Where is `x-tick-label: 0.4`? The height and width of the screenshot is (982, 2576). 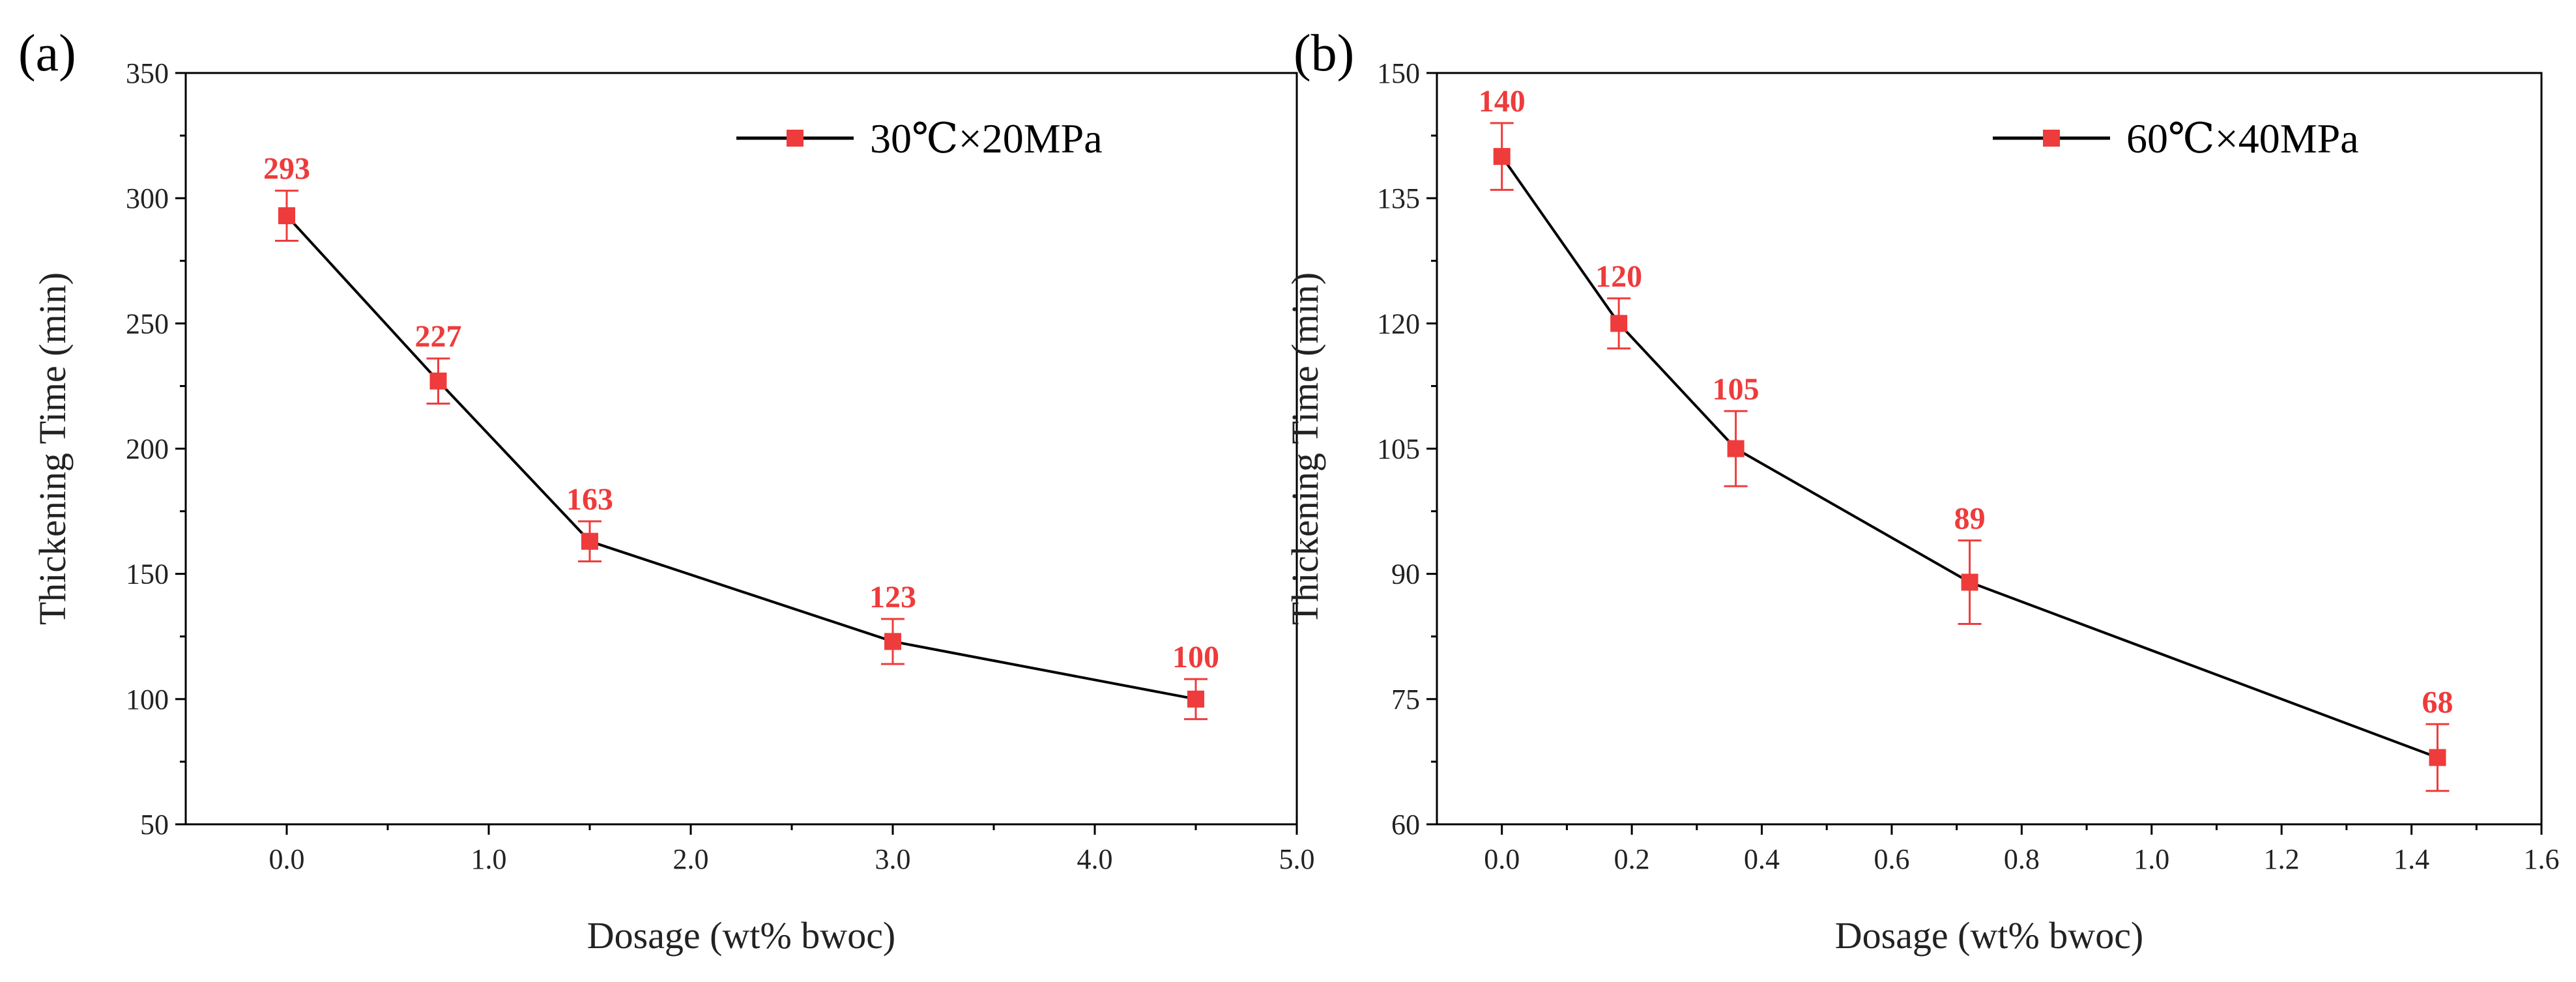
x-tick-label: 0.4 is located at coordinates (1762, 859).